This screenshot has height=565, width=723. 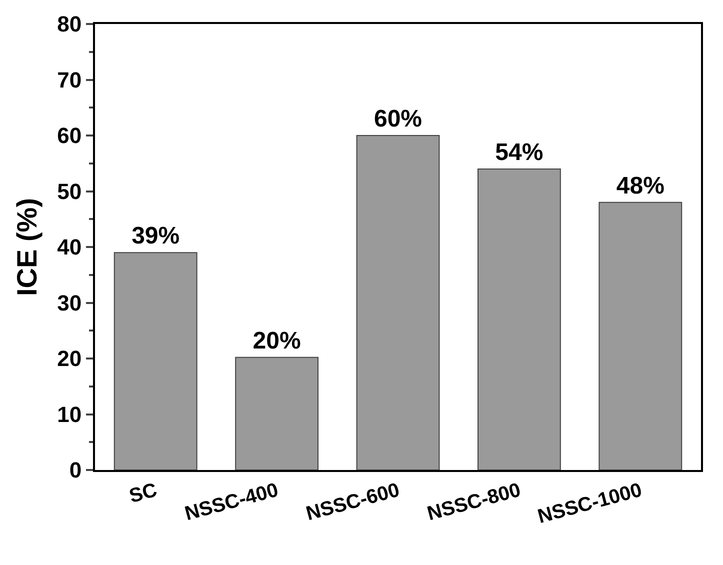 What do you see at coordinates (69, 247) in the screenshot?
I see `y-tick-label: 40` at bounding box center [69, 247].